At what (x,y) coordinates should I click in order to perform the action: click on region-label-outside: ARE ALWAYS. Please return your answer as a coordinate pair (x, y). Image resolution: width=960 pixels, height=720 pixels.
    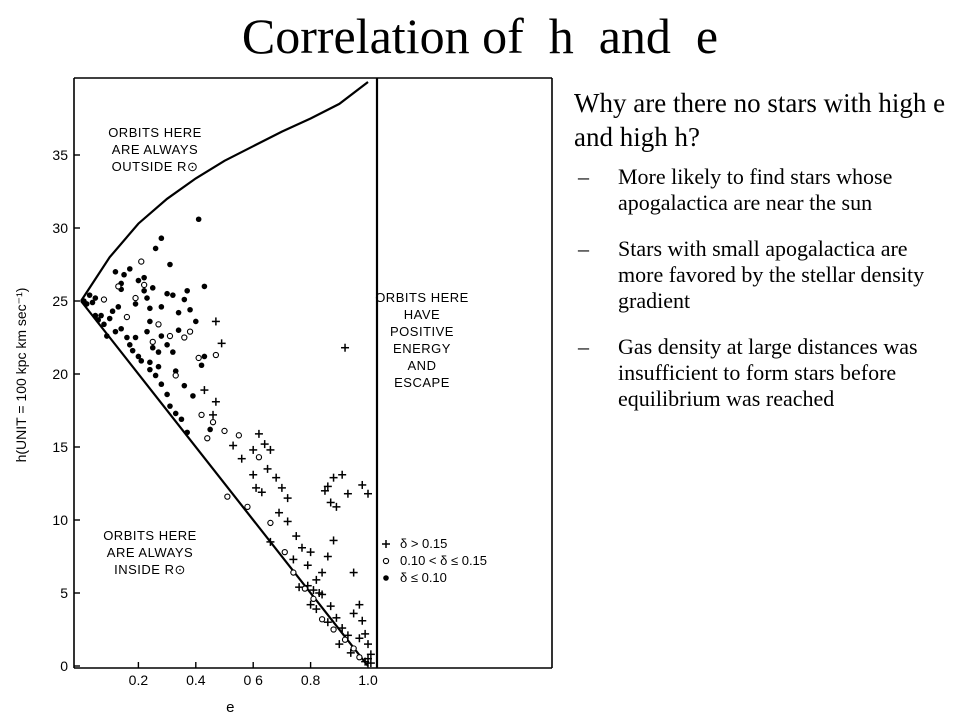
    Looking at the image, I should click on (155, 149).